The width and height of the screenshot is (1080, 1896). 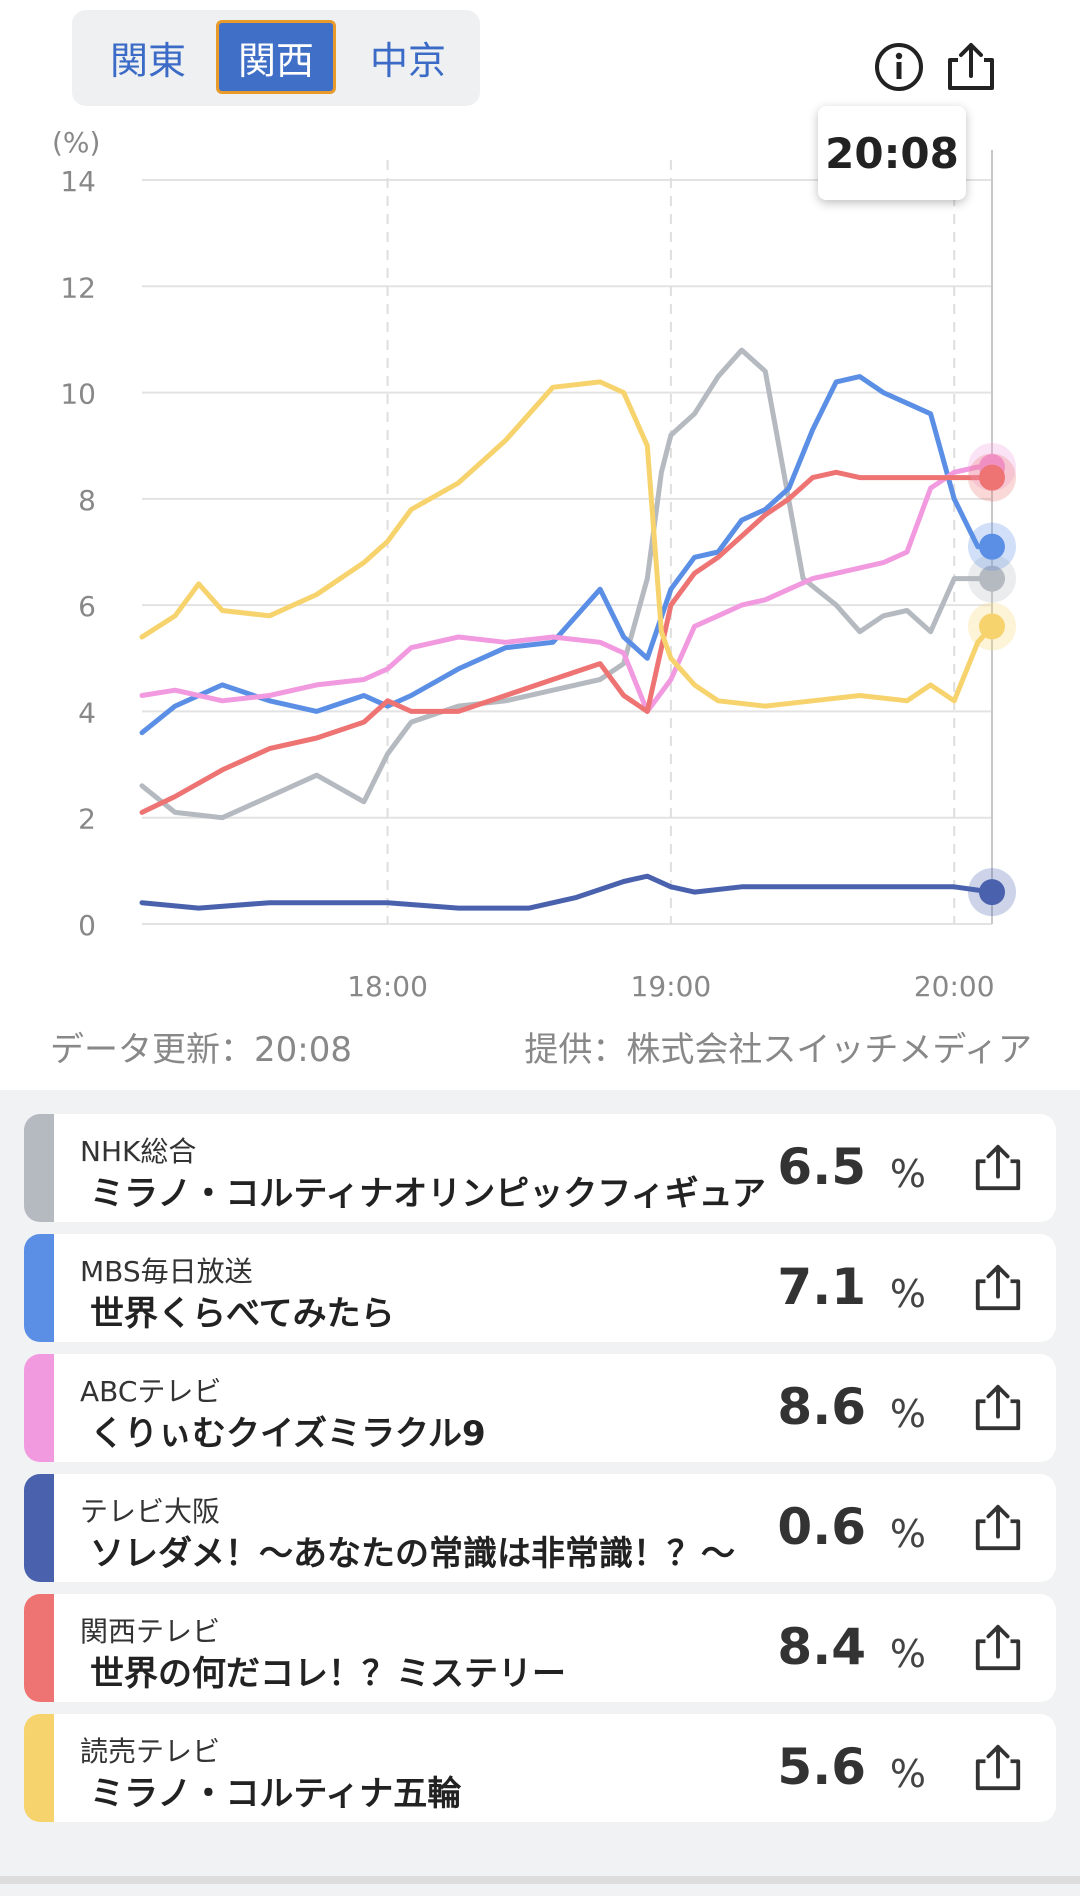 What do you see at coordinates (540, 1880) in the screenshot?
I see `bottom-divider` at bounding box center [540, 1880].